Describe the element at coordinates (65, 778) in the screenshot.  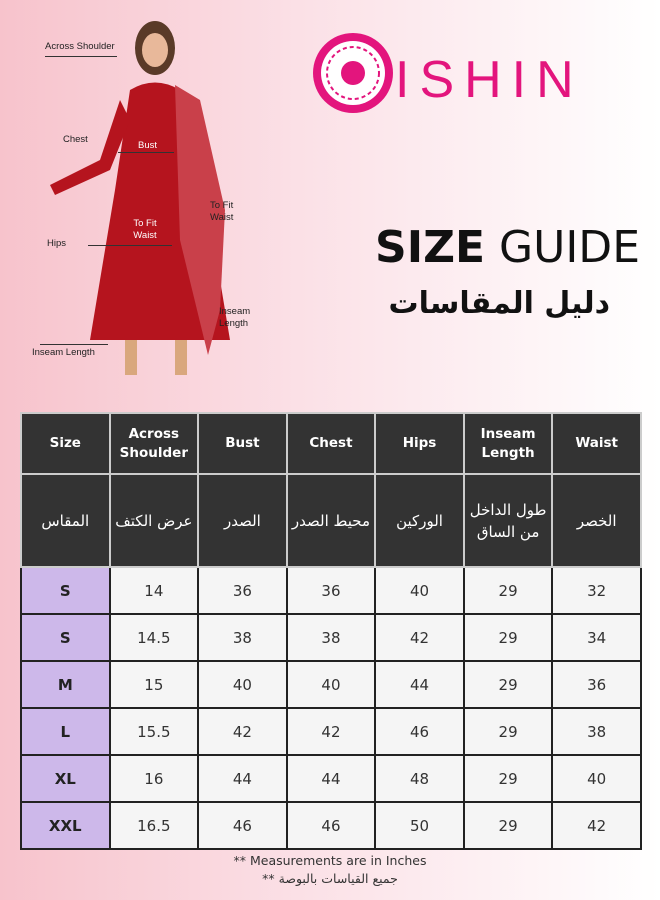
I see `size-cell: XL` at that location.